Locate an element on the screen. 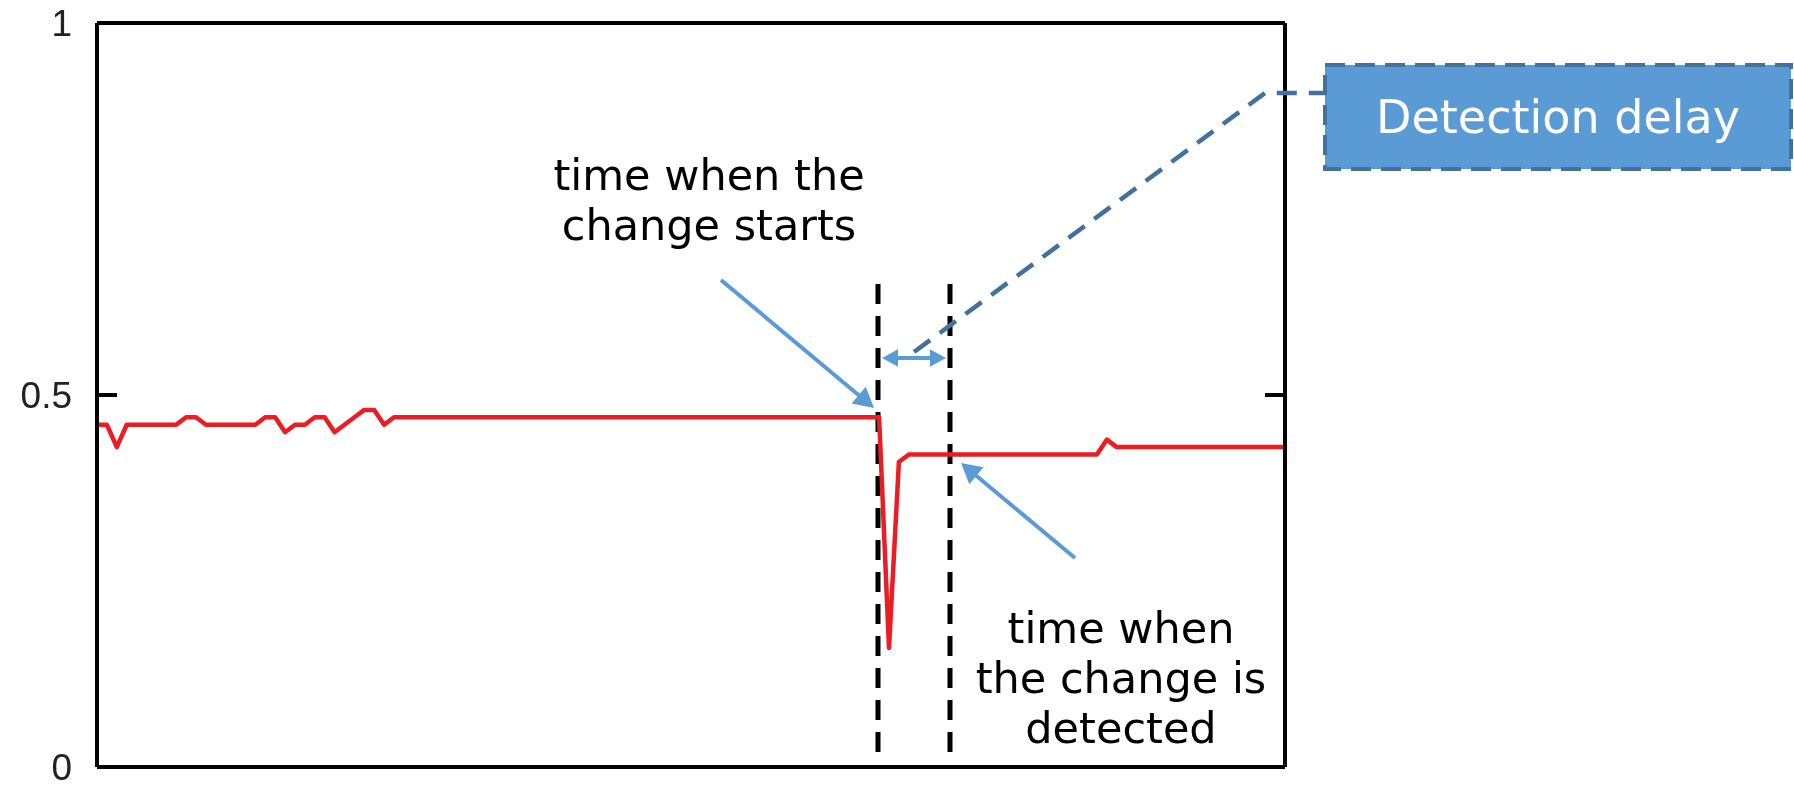  y-tick-label: 1 is located at coordinates (61, 23).